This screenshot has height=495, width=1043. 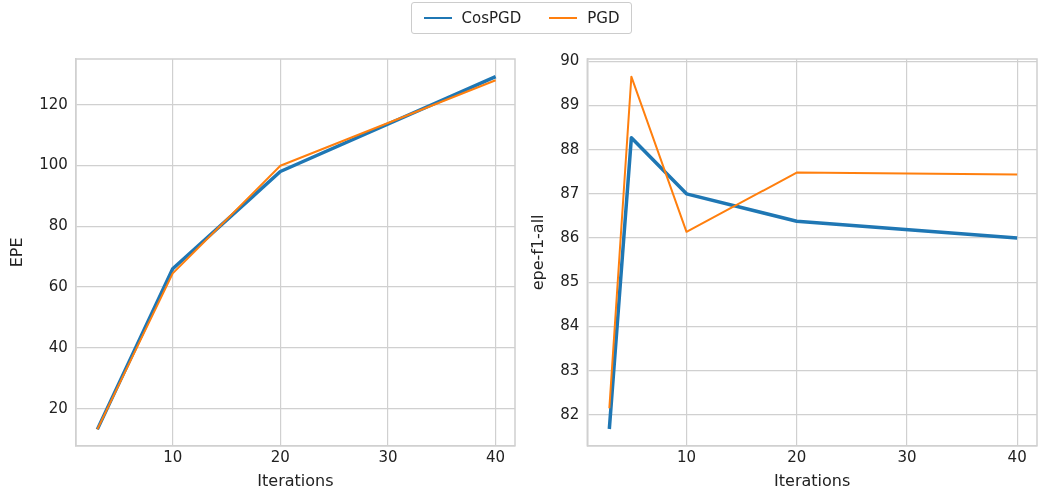 I want to click on y-tick-label: 100, so click(x=53, y=164).